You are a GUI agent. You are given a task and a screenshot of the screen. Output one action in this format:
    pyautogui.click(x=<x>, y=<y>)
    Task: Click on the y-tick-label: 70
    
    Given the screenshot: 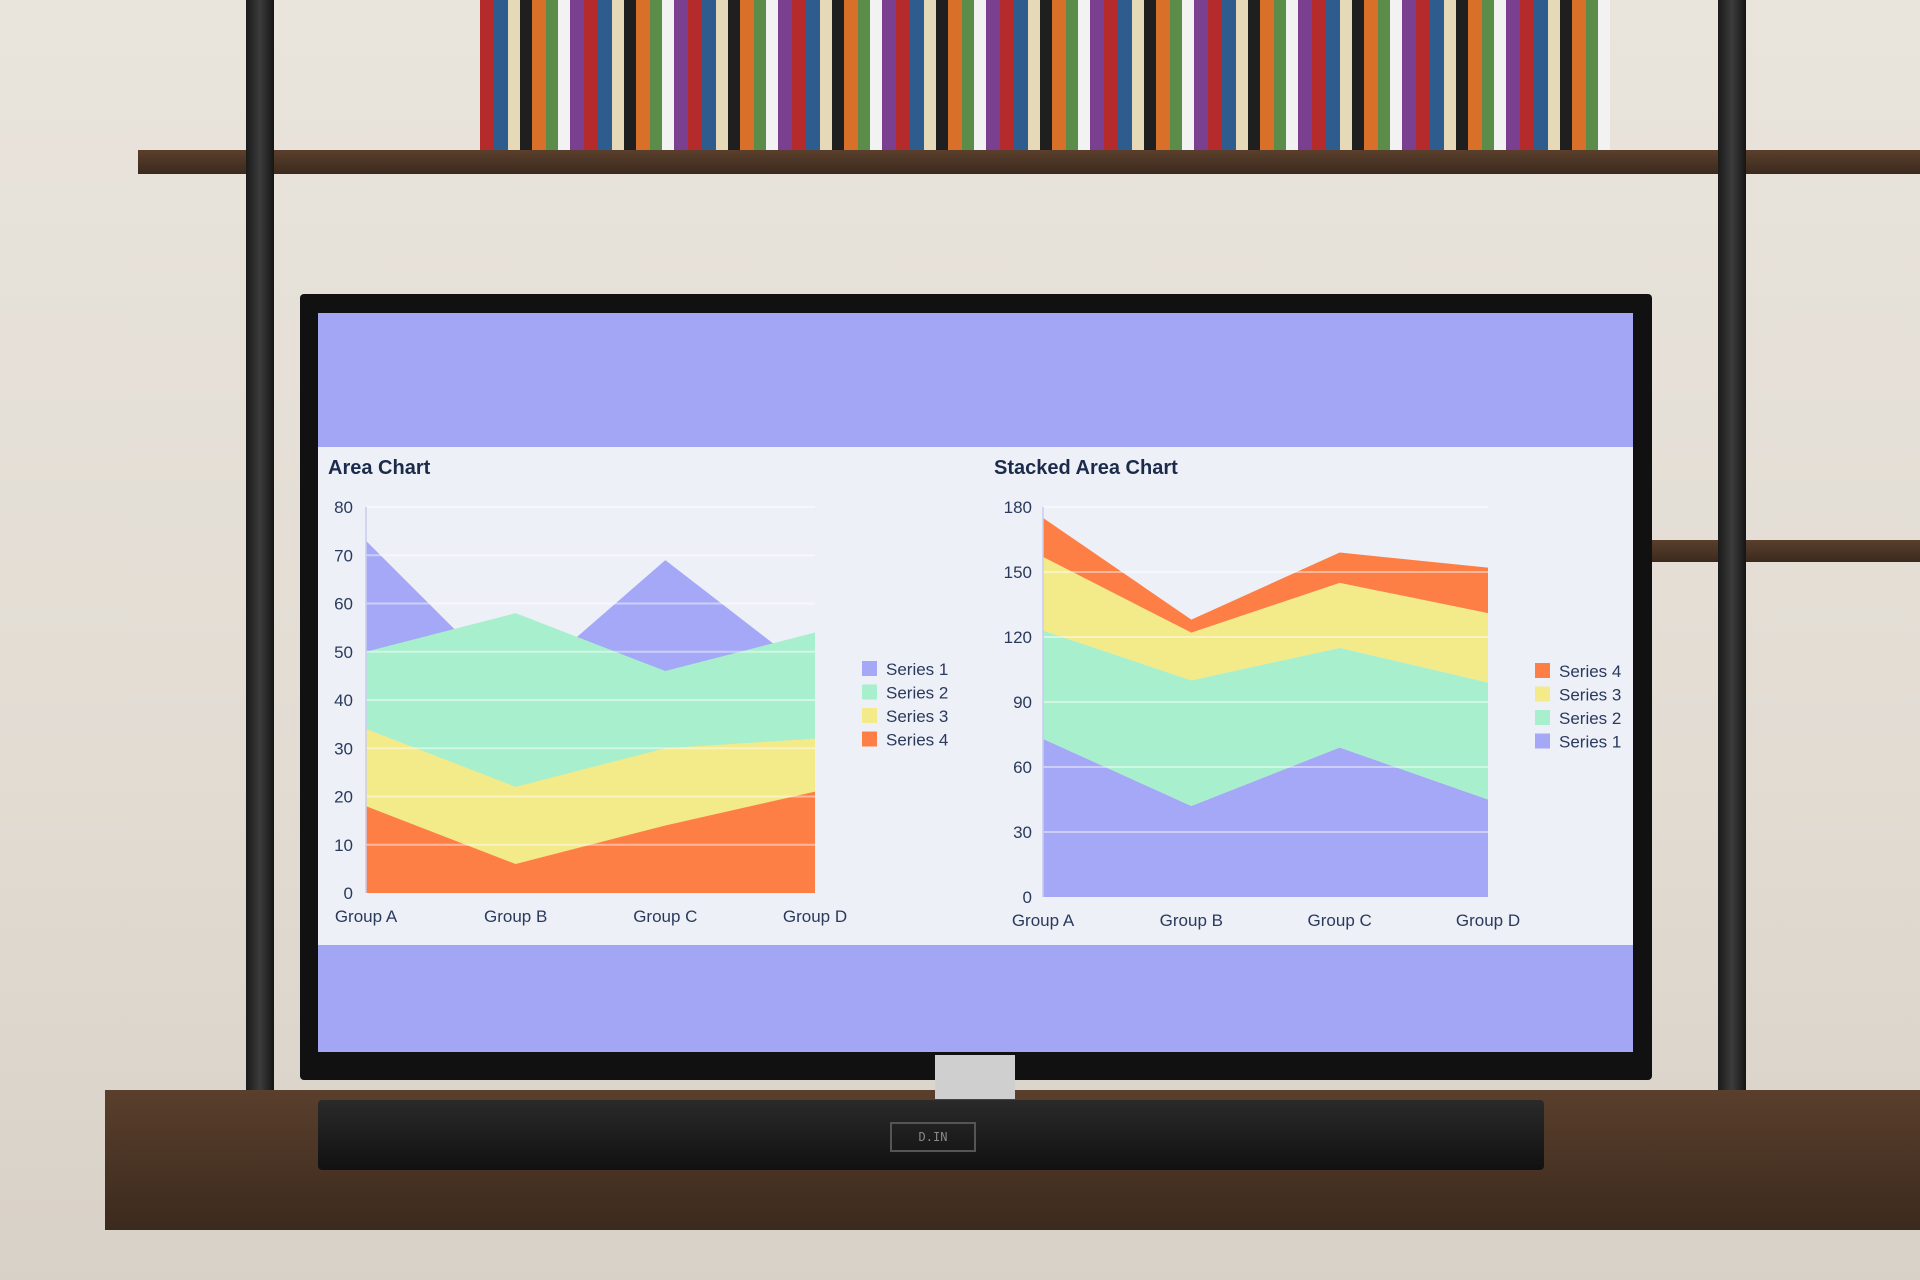 What is the action you would take?
    pyautogui.click(x=343, y=555)
    